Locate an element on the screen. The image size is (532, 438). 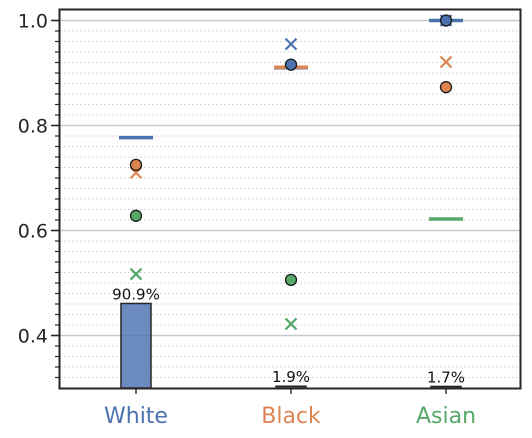
y-tick-label: 1.0 is located at coordinates (33, 22).